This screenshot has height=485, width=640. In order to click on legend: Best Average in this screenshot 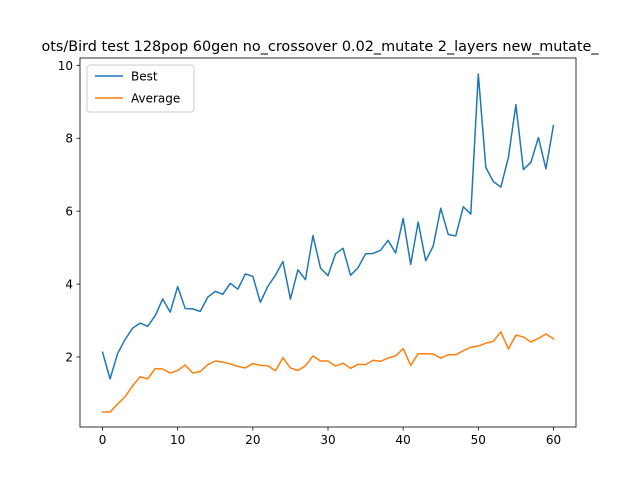, I will do `click(140, 88)`.